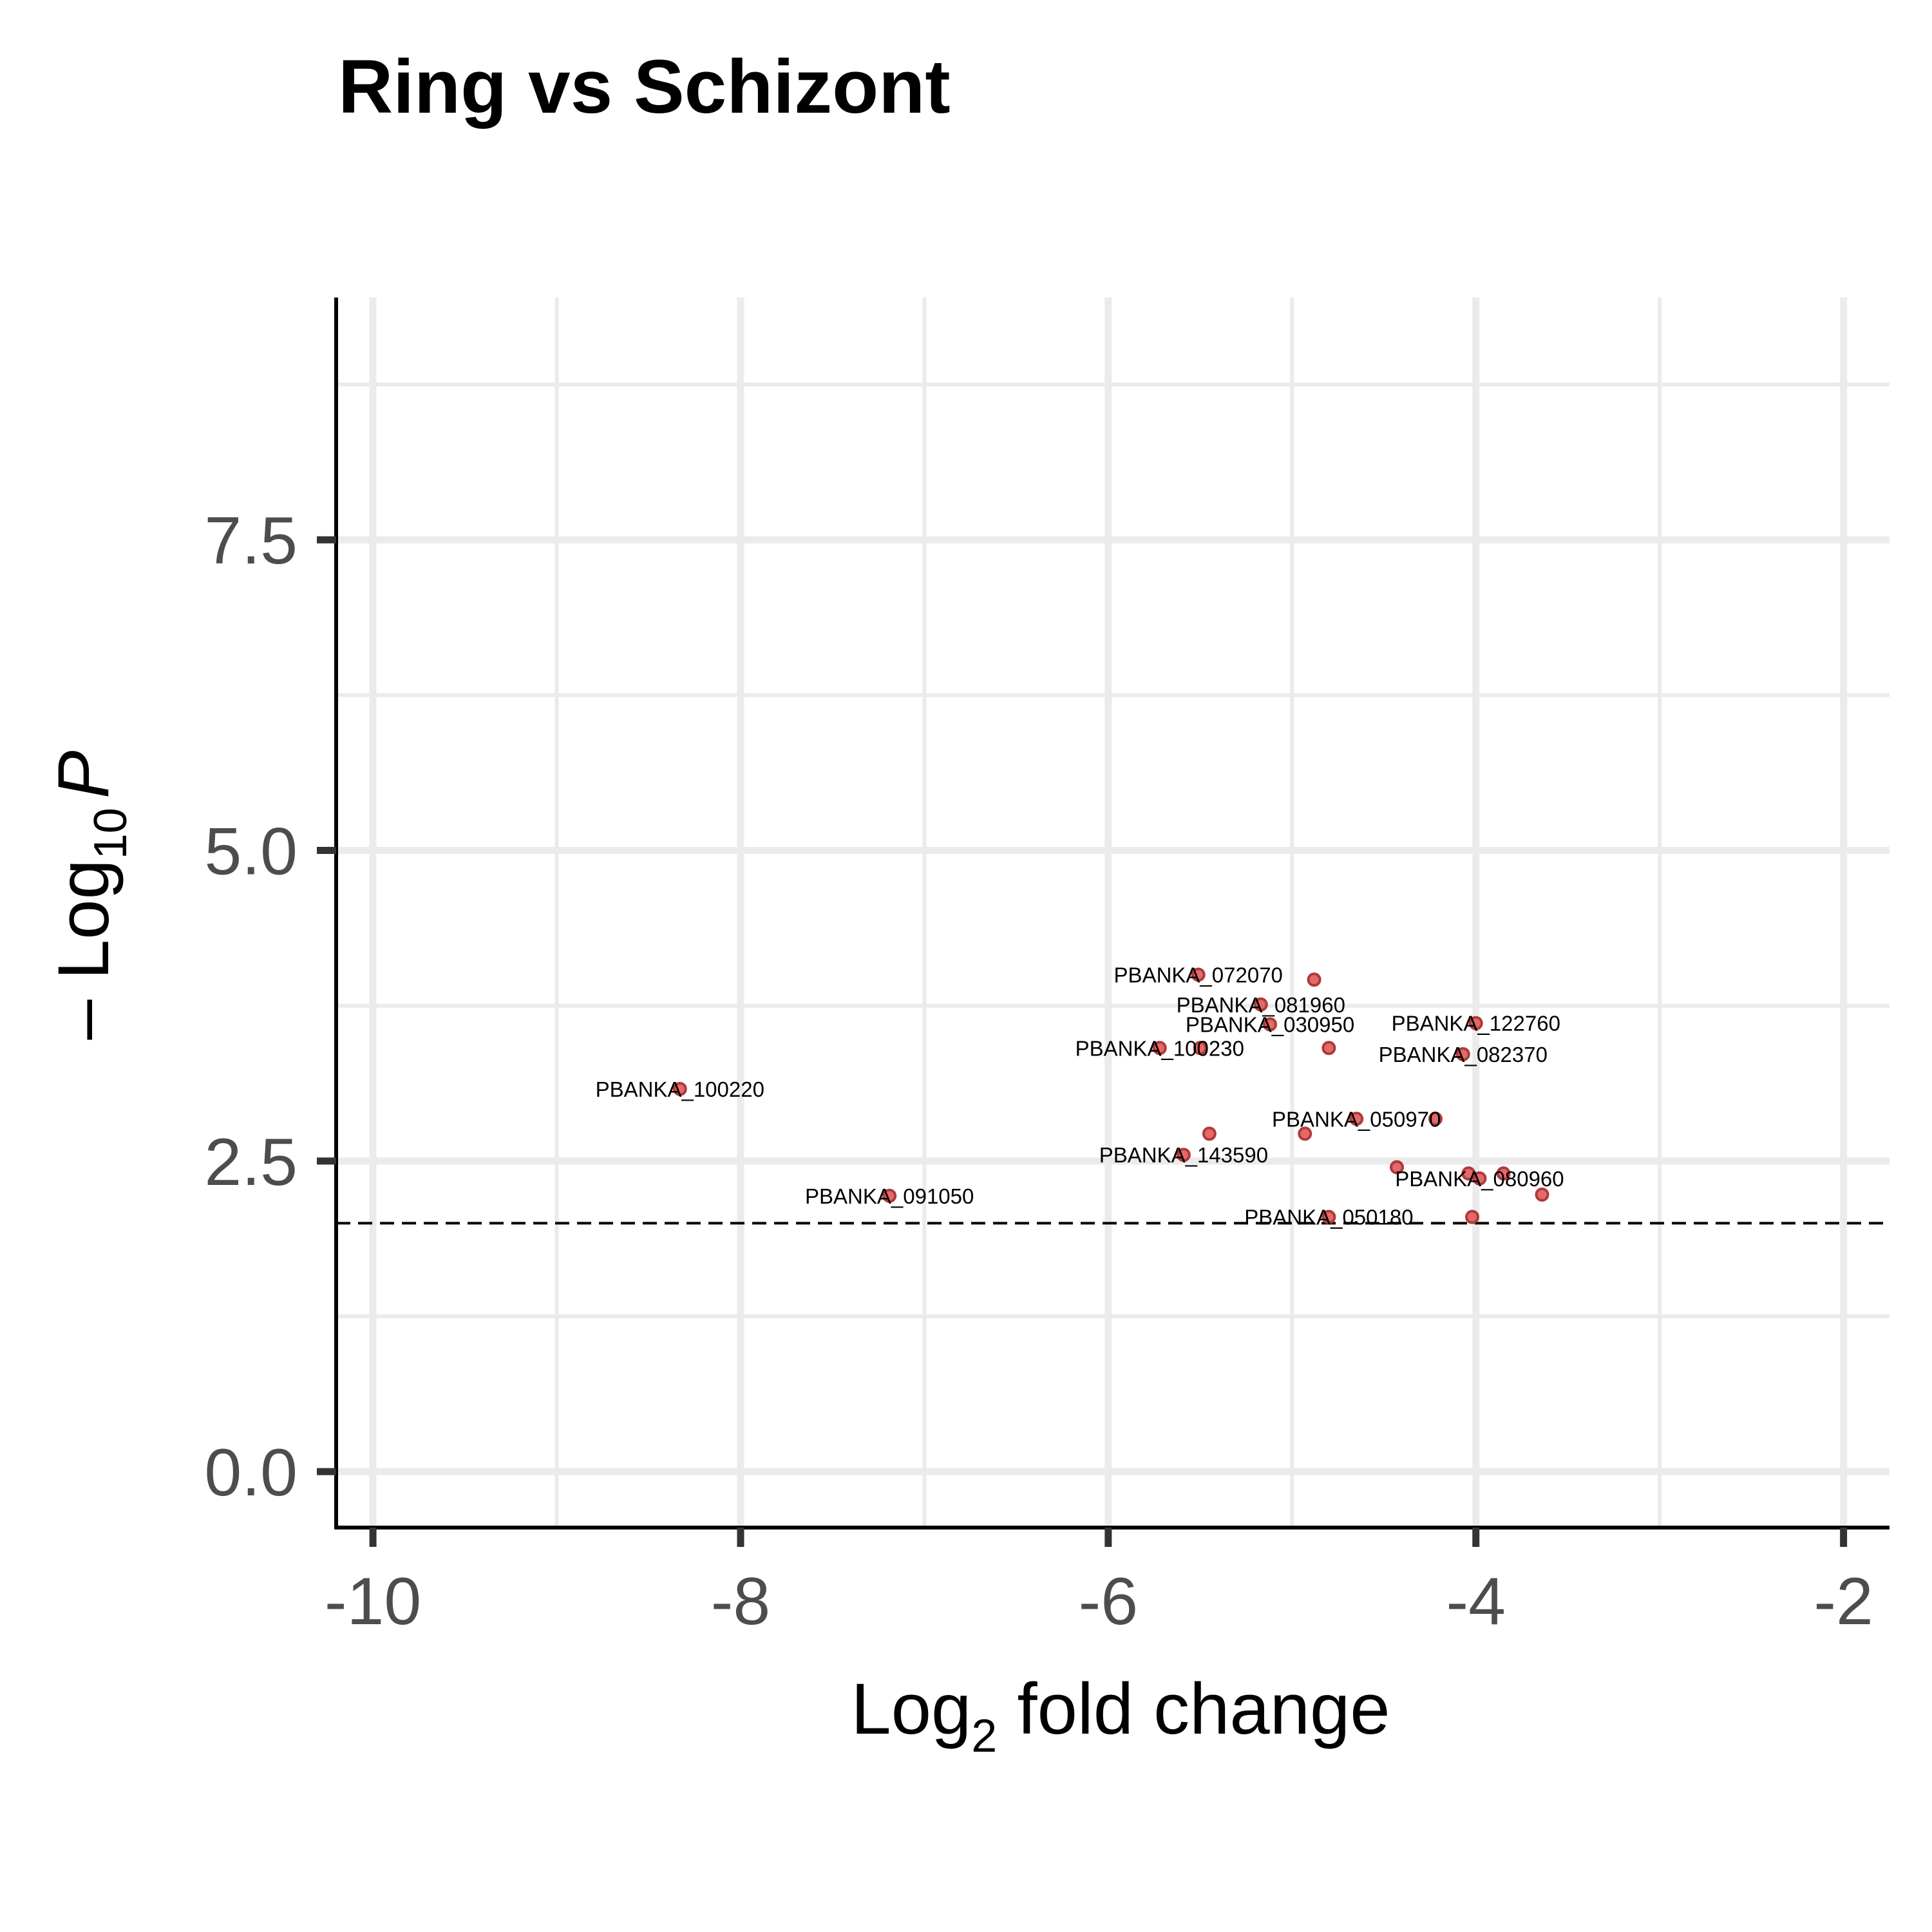 This screenshot has height=1932, width=1932. Describe the element at coordinates (251, 541) in the screenshot. I see `y-tick-label: 7.5` at that location.